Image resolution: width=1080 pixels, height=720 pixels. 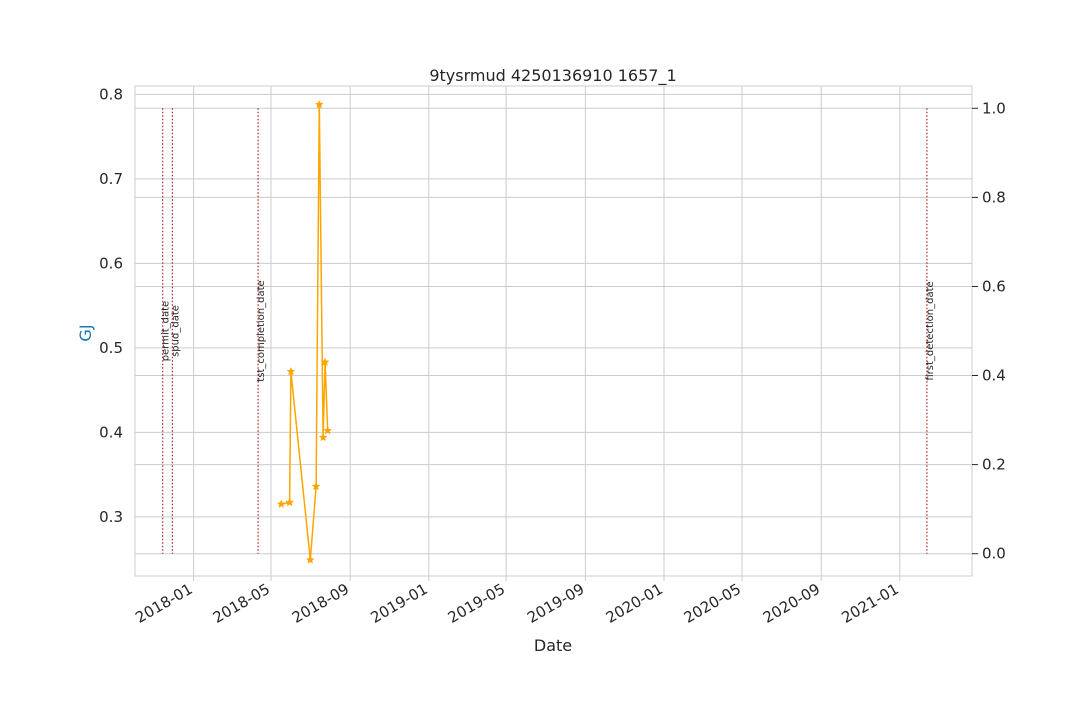 What do you see at coordinates (994, 108) in the screenshot?
I see `y-right-tick-label: 1.0` at bounding box center [994, 108].